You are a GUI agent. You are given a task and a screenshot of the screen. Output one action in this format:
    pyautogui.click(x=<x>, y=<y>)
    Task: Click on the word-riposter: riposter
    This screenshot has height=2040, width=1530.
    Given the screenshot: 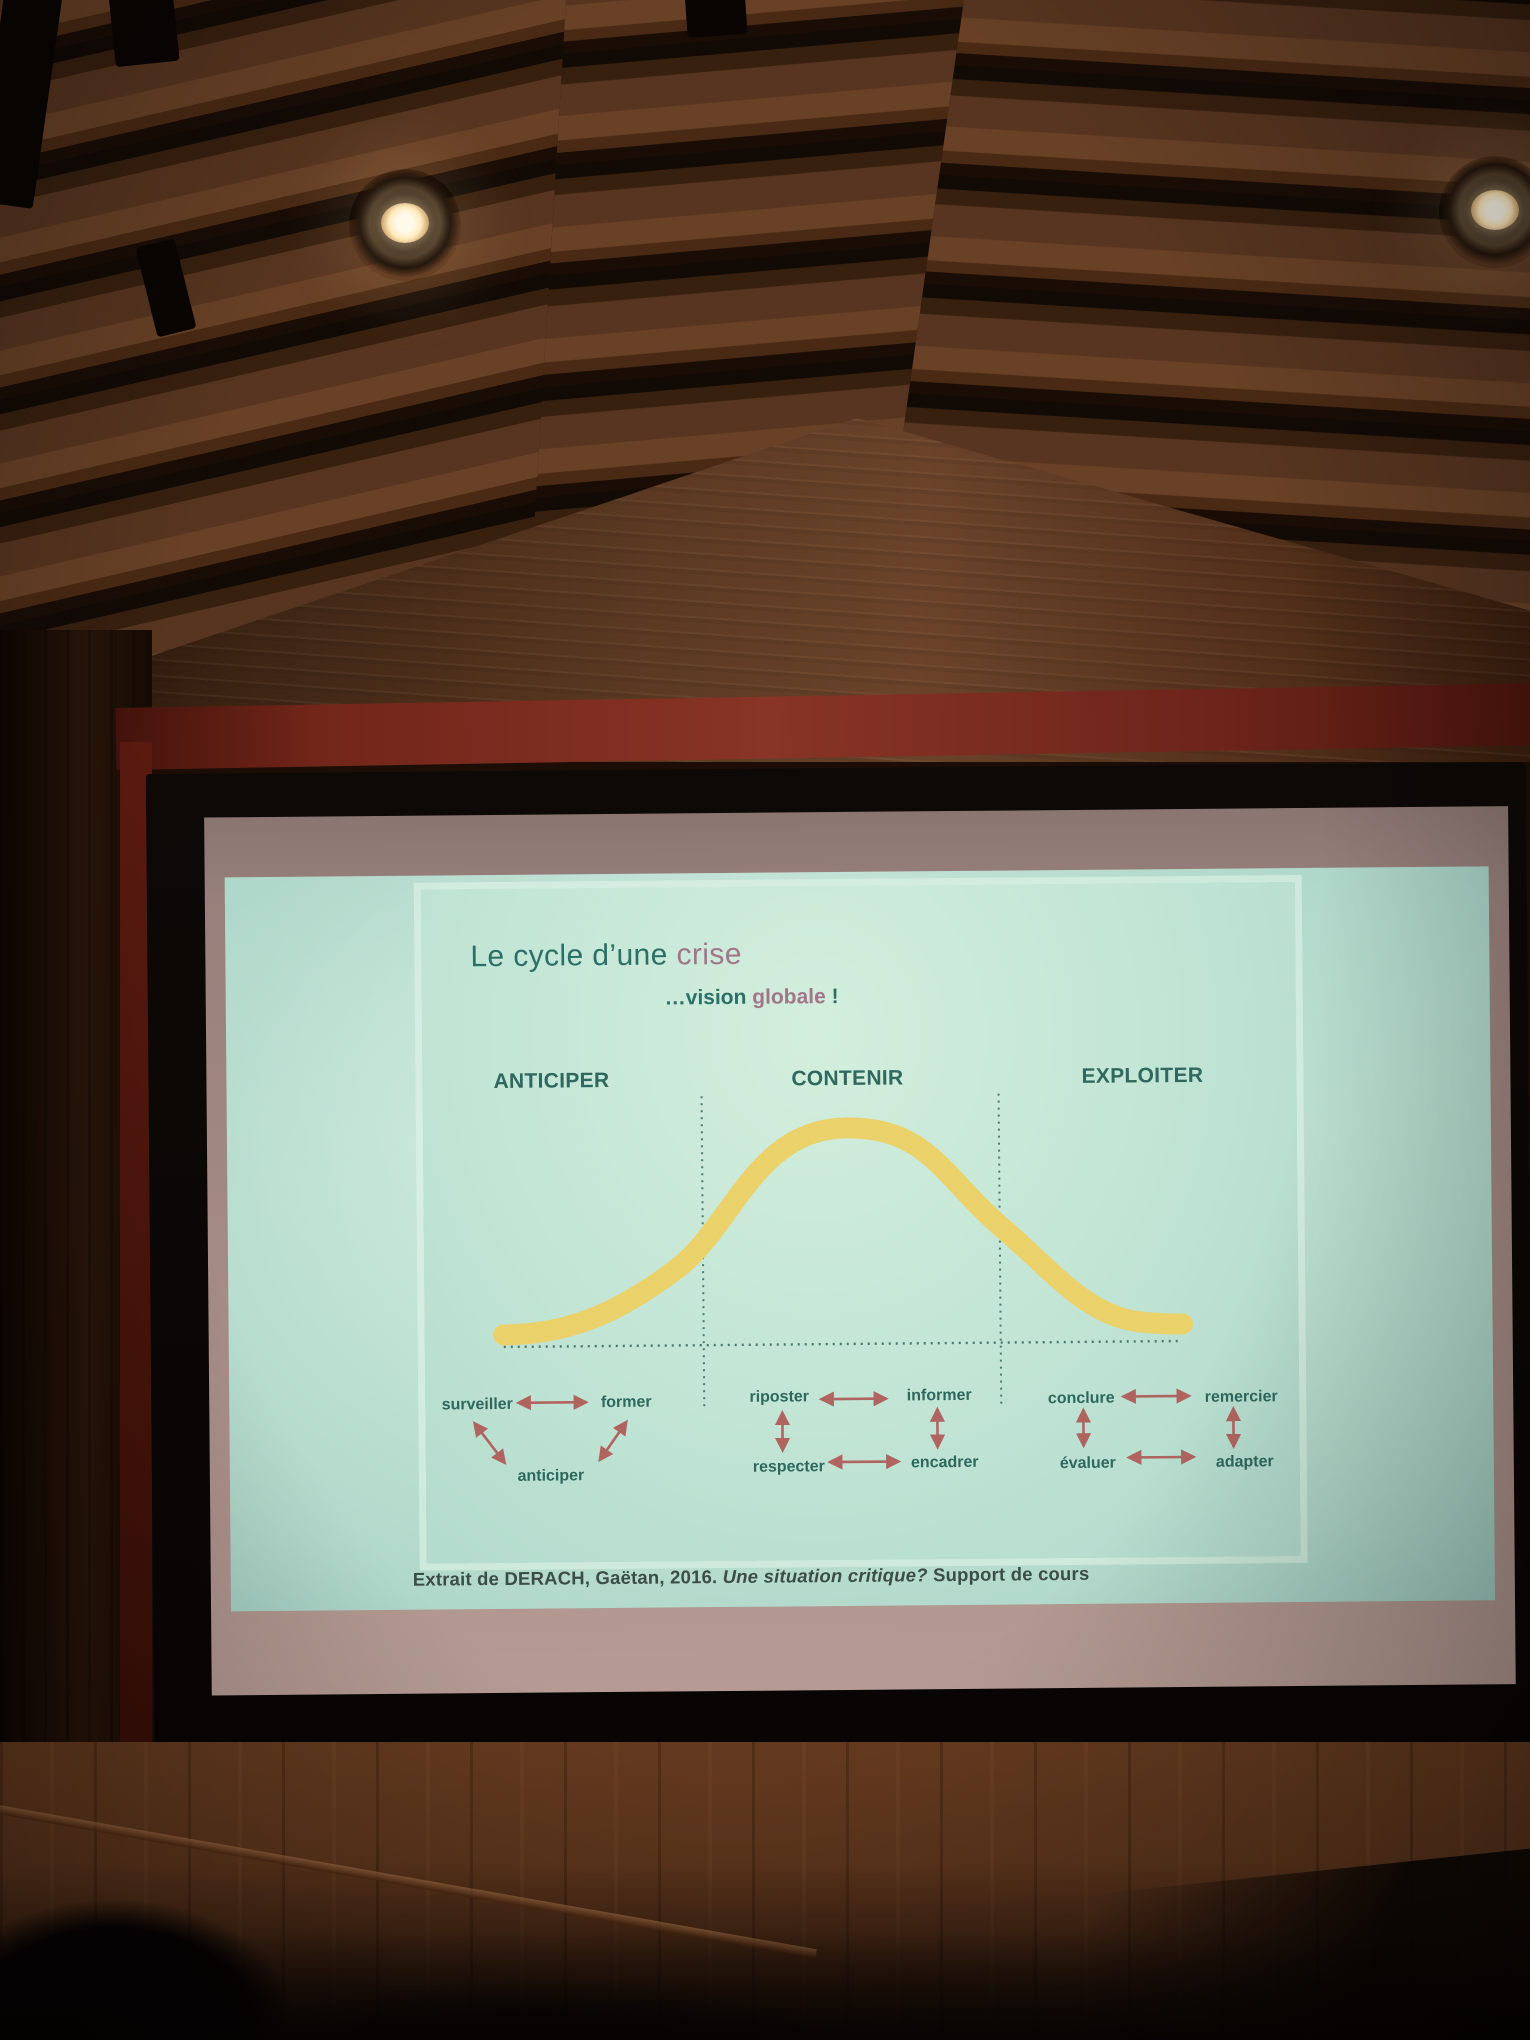 What is the action you would take?
    pyautogui.click(x=779, y=1397)
    